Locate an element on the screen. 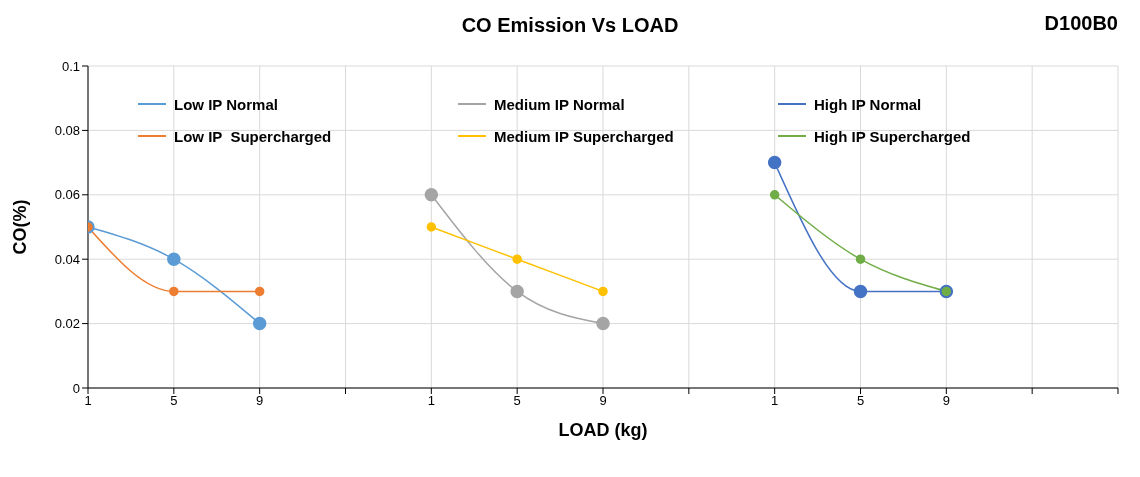 This screenshot has height=477, width=1140. legend-label: High IP Supercharged is located at coordinates (892, 136).